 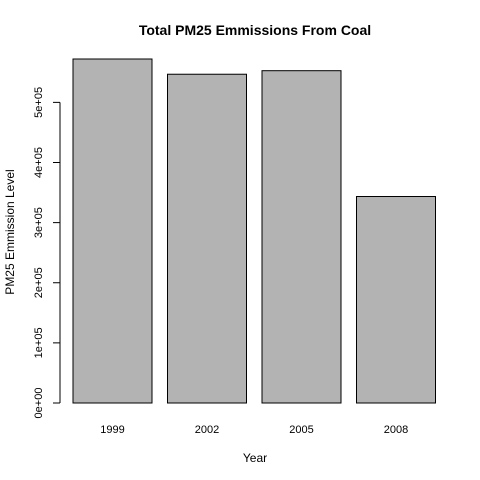 What do you see at coordinates (39, 102) in the screenshot?
I see `y-tick-label: 5e+05` at bounding box center [39, 102].